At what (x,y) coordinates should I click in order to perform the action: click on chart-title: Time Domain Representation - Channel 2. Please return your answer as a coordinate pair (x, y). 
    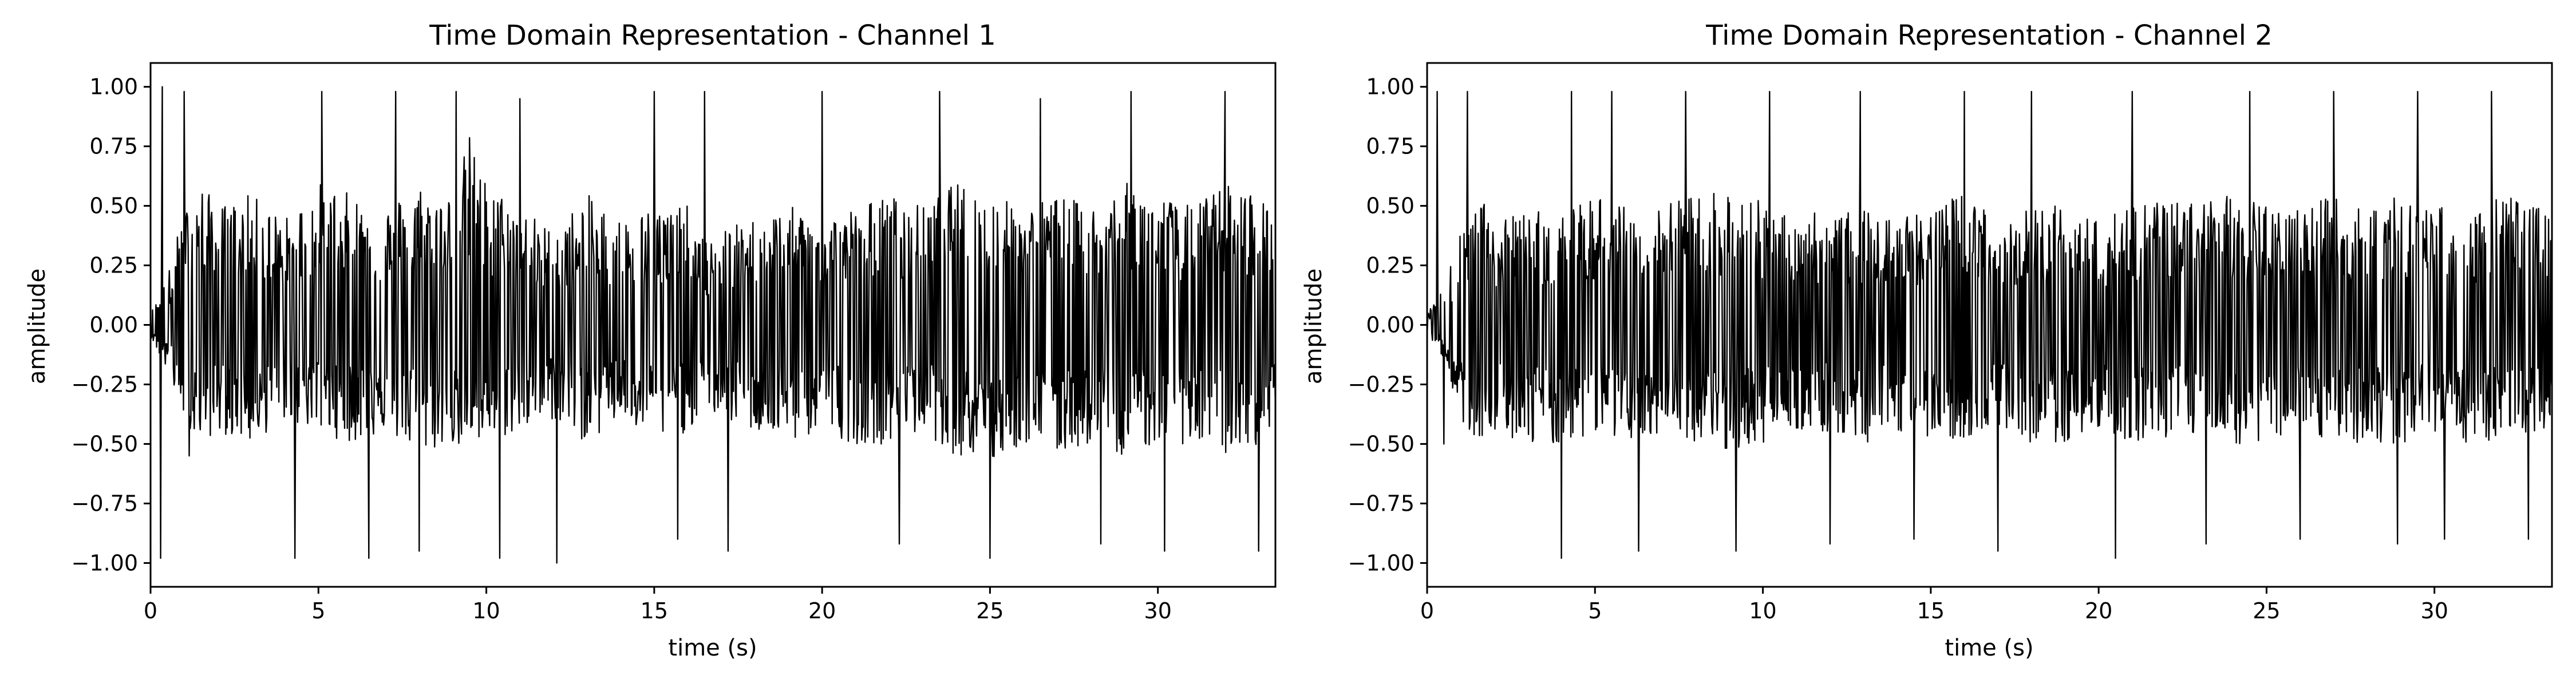
    Looking at the image, I should click on (1988, 35).